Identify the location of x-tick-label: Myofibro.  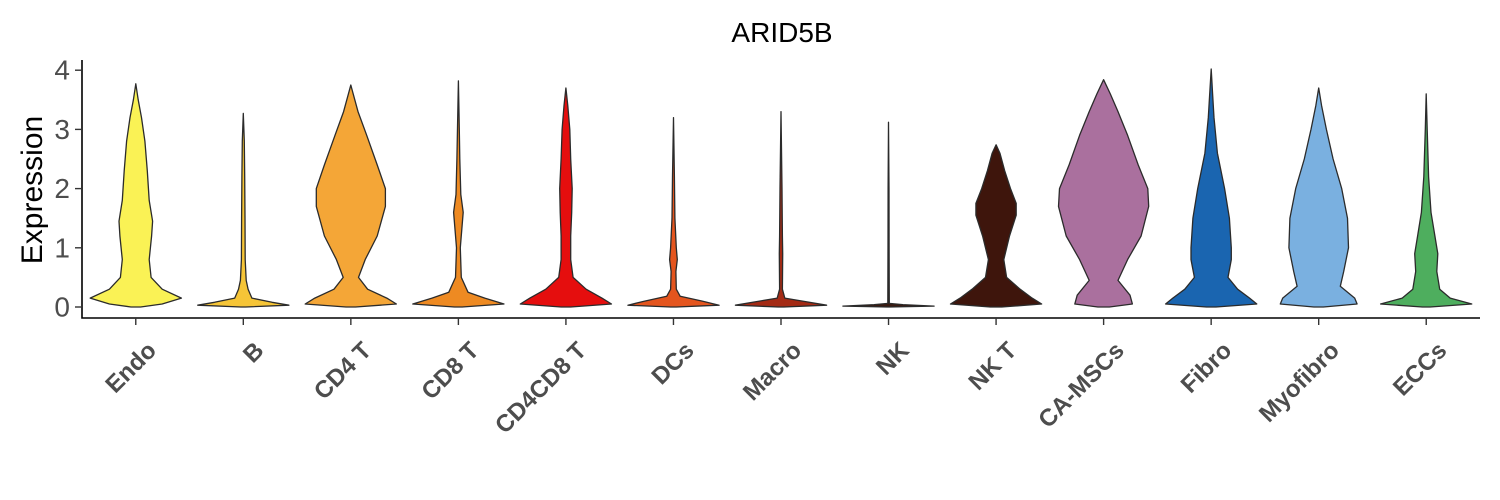
(1299, 382).